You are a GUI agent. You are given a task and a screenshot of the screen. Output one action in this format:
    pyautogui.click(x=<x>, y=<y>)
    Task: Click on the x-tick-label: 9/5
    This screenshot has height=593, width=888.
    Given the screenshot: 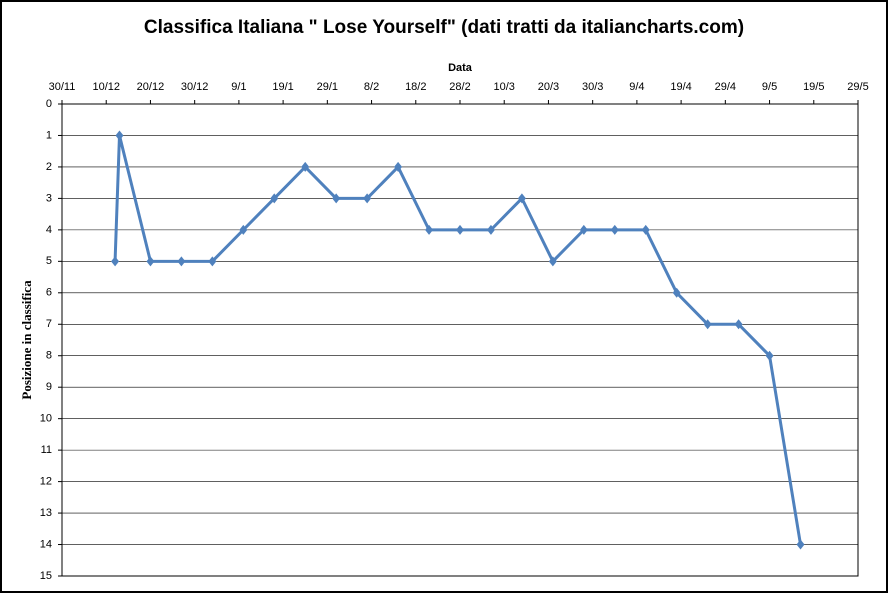 What is the action you would take?
    pyautogui.click(x=769, y=87)
    